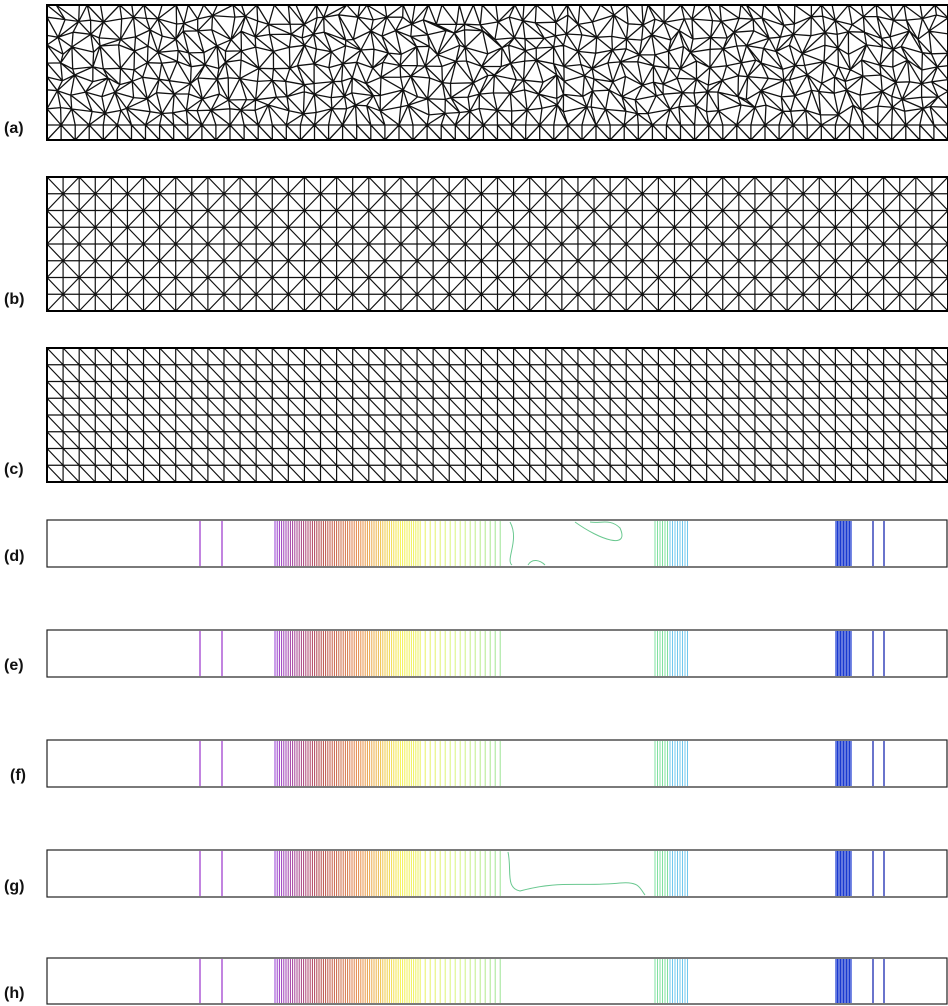  Describe the element at coordinates (14, 128) in the screenshot. I see `panel-label: (a)` at that location.